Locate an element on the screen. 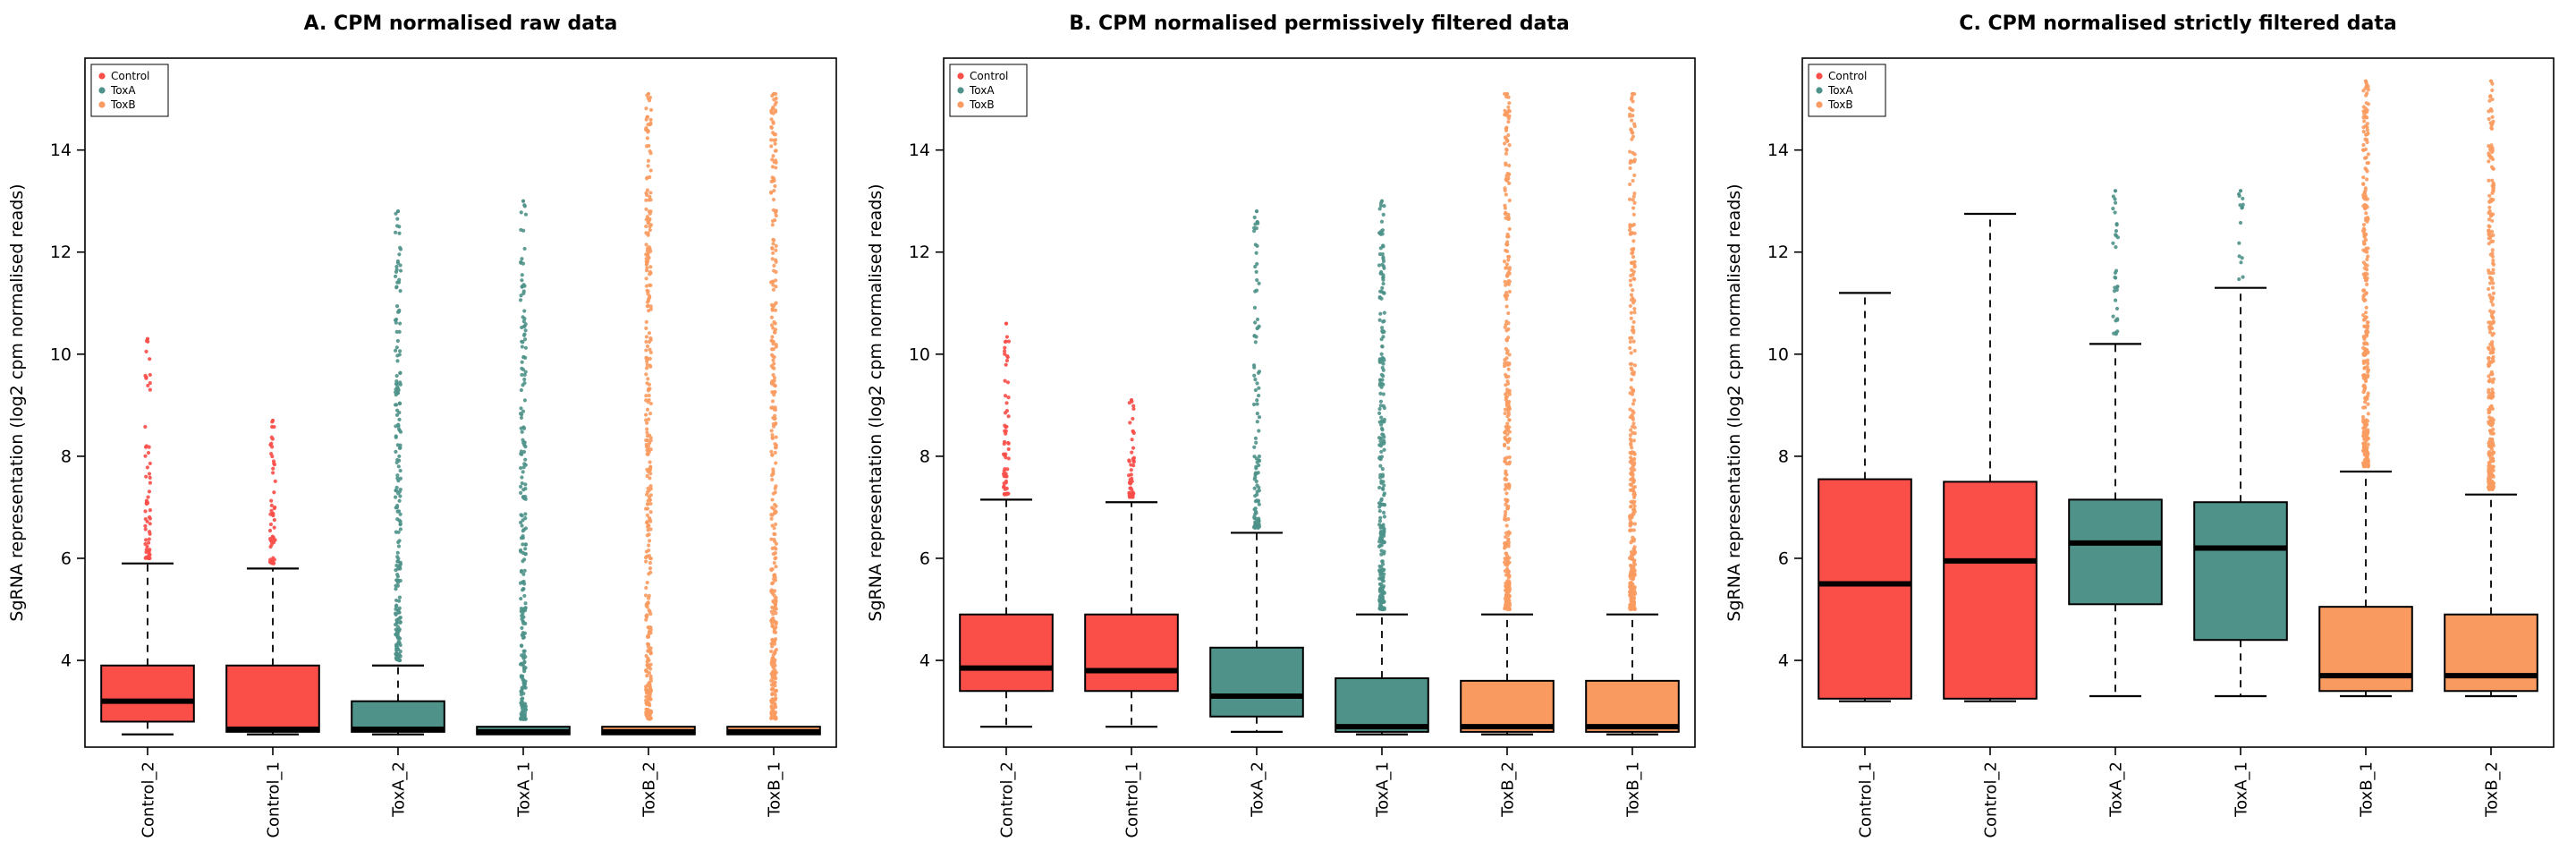  y-tick-label: 4 is located at coordinates (1783, 661).